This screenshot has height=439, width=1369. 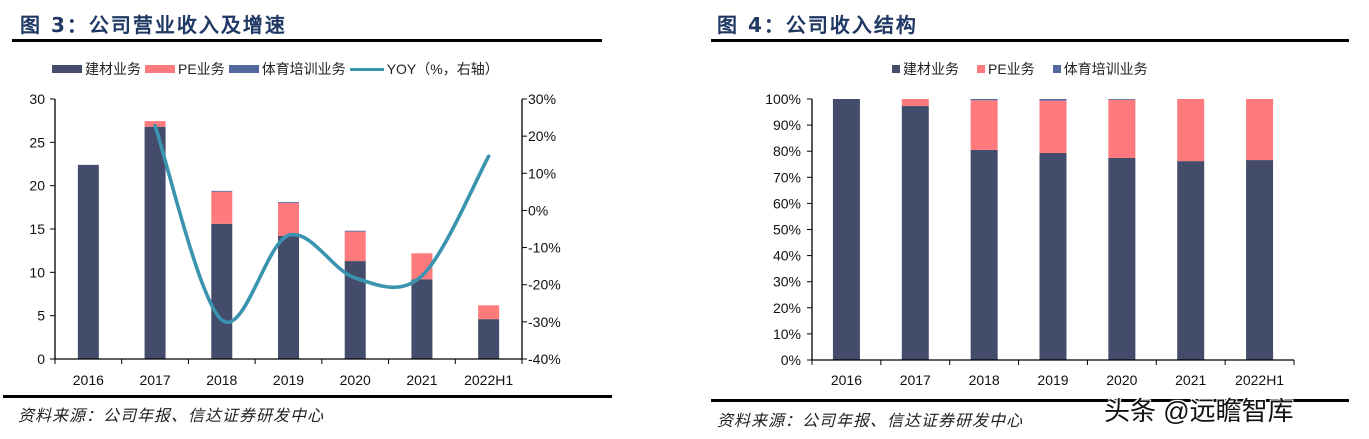 What do you see at coordinates (37, 272) in the screenshot?
I see `y-tick-label: 10` at bounding box center [37, 272].